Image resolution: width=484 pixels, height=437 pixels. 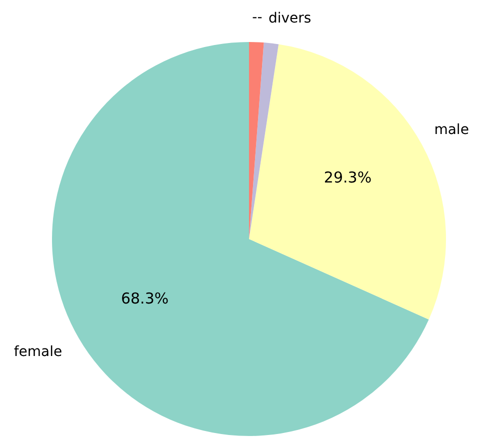 I want to click on slice-label: female, so click(x=38, y=352).